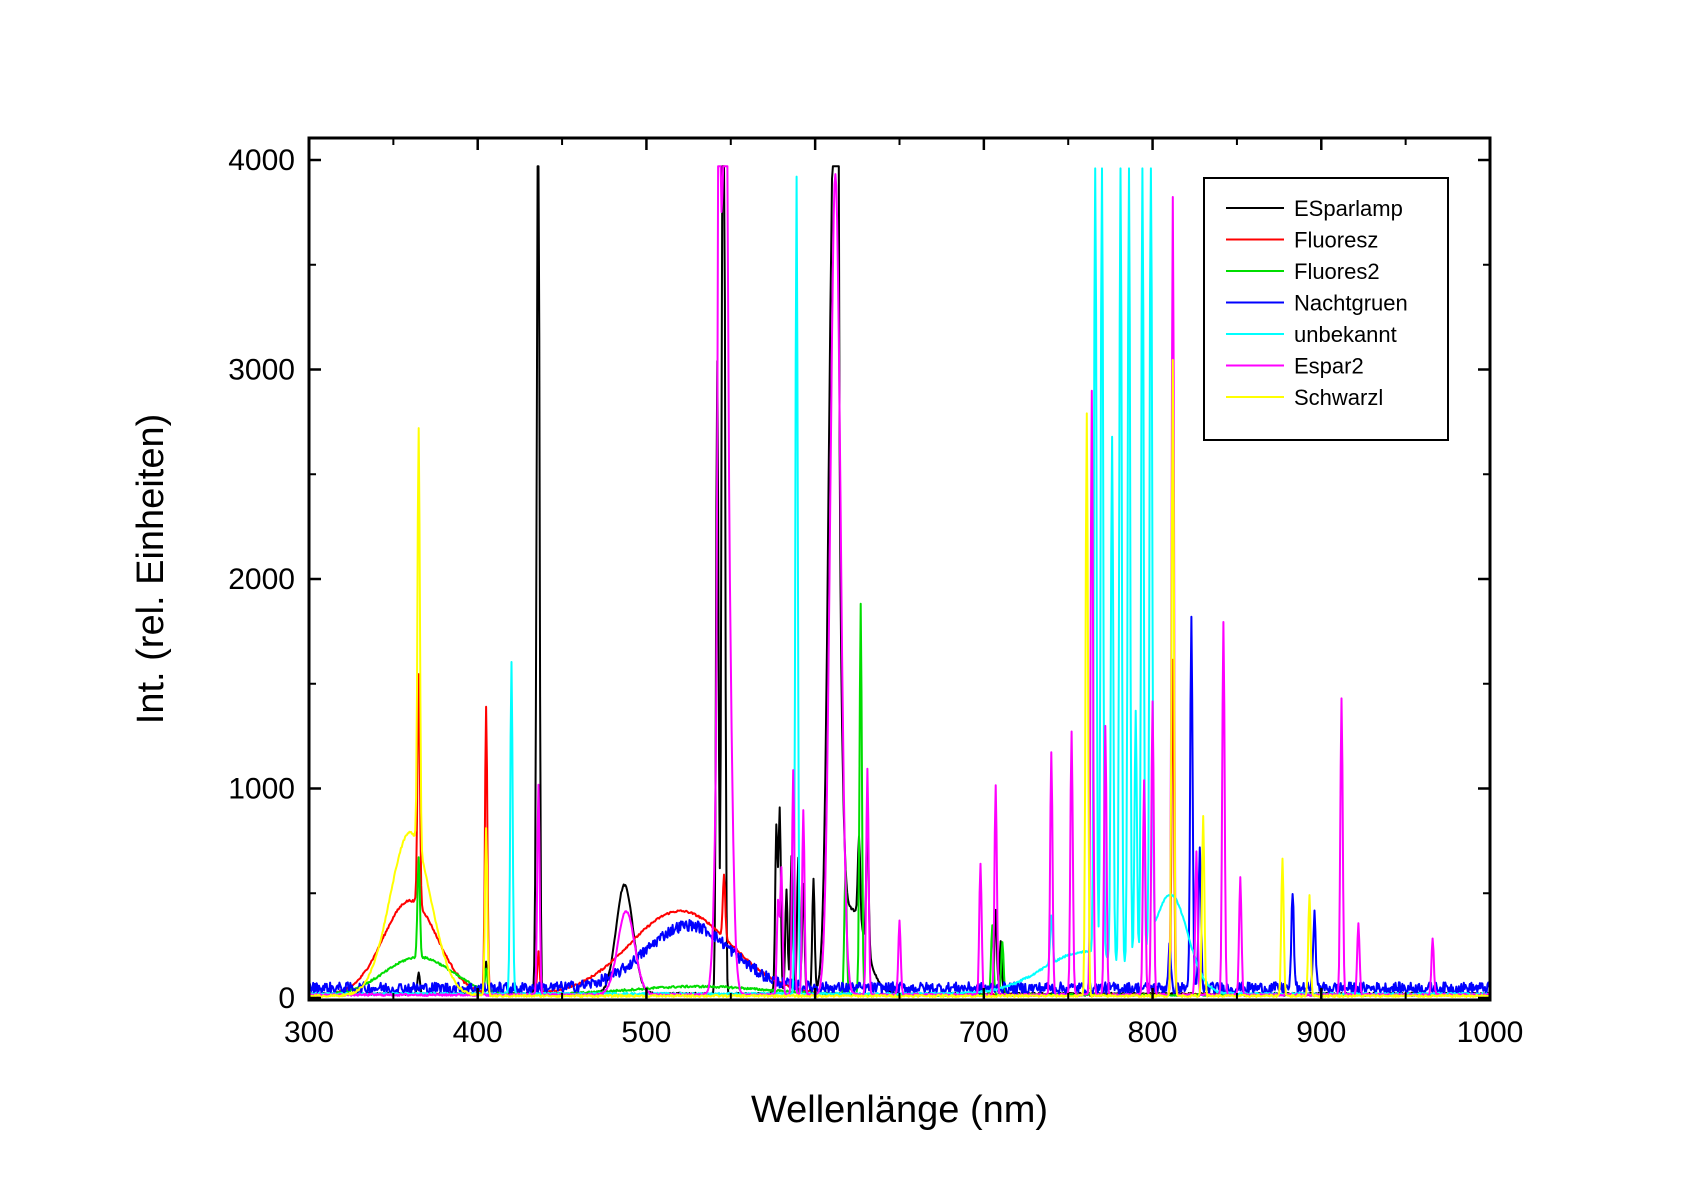 The height and width of the screenshot is (1178, 1699). What do you see at coordinates (1490, 1032) in the screenshot?
I see `x-tick-label: 1000` at bounding box center [1490, 1032].